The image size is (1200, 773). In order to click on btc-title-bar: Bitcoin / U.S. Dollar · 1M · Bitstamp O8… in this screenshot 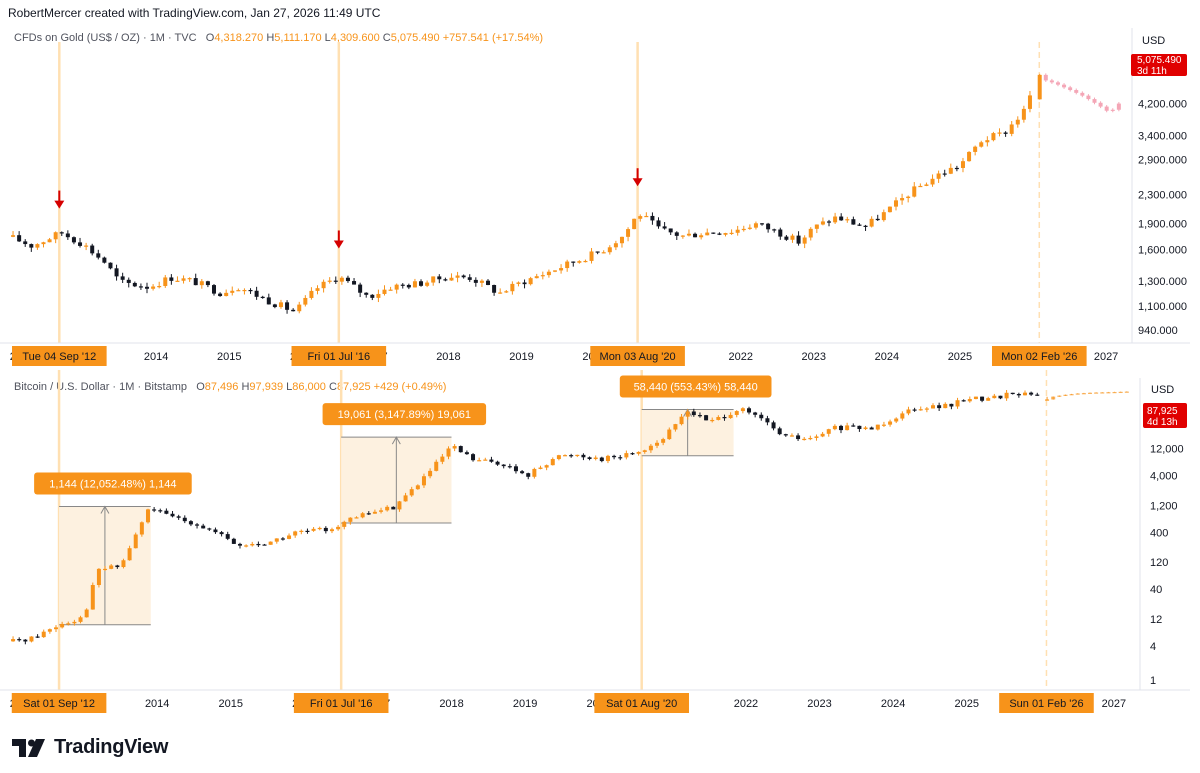, I will do `click(230, 387)`.